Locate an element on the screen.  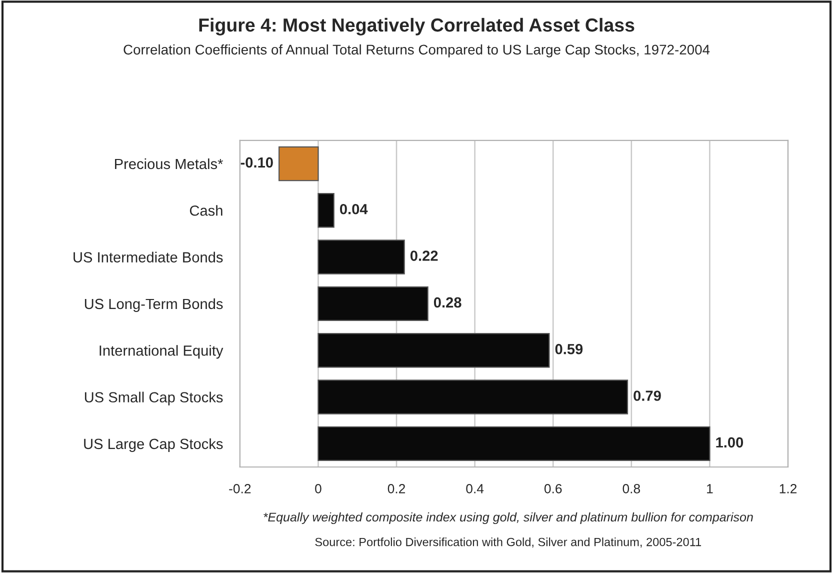
x-tick-label: -0.2 is located at coordinates (240, 489).